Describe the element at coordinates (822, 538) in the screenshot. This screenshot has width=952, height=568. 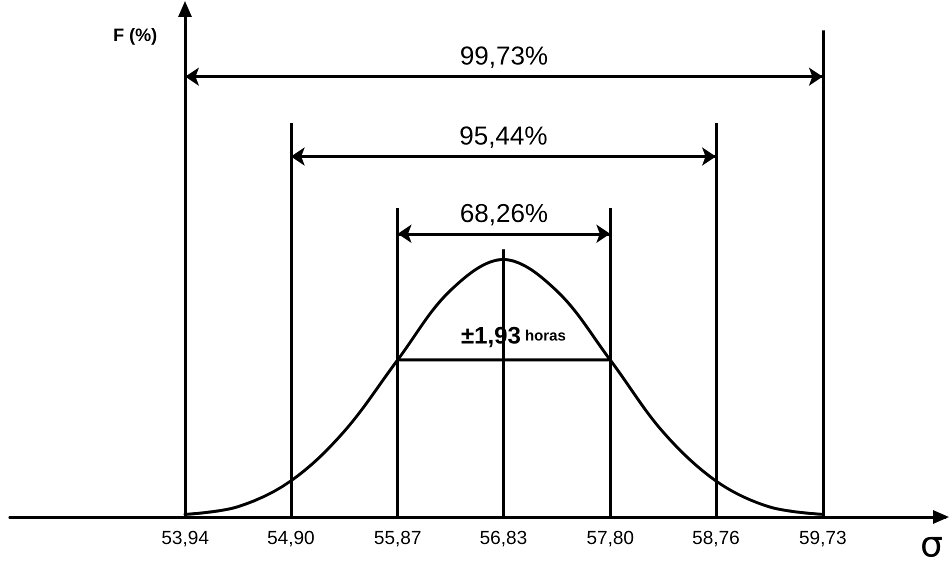
I see `x-tick-label: 59,73` at that location.